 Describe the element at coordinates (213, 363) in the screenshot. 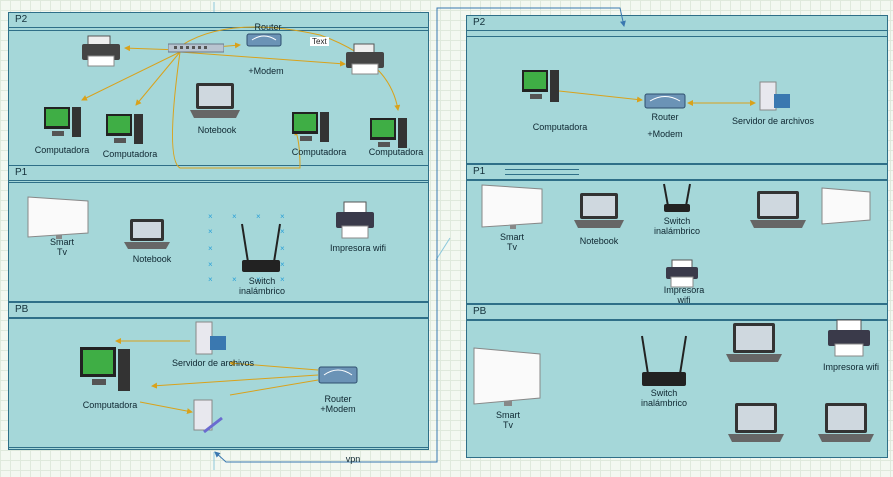

I see `left-pb-server-label: Servidor de archivos` at that location.